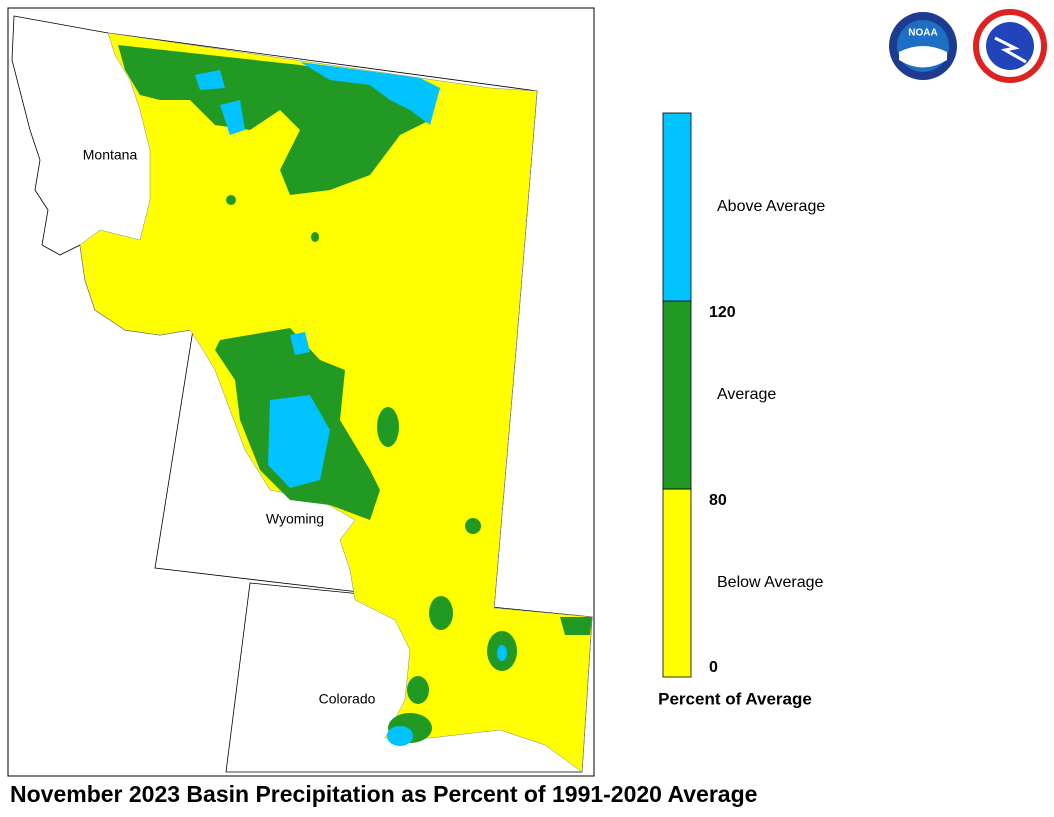 This screenshot has height=817, width=1054. Describe the element at coordinates (770, 582) in the screenshot. I see `legend-class-label: Below Average` at that location.